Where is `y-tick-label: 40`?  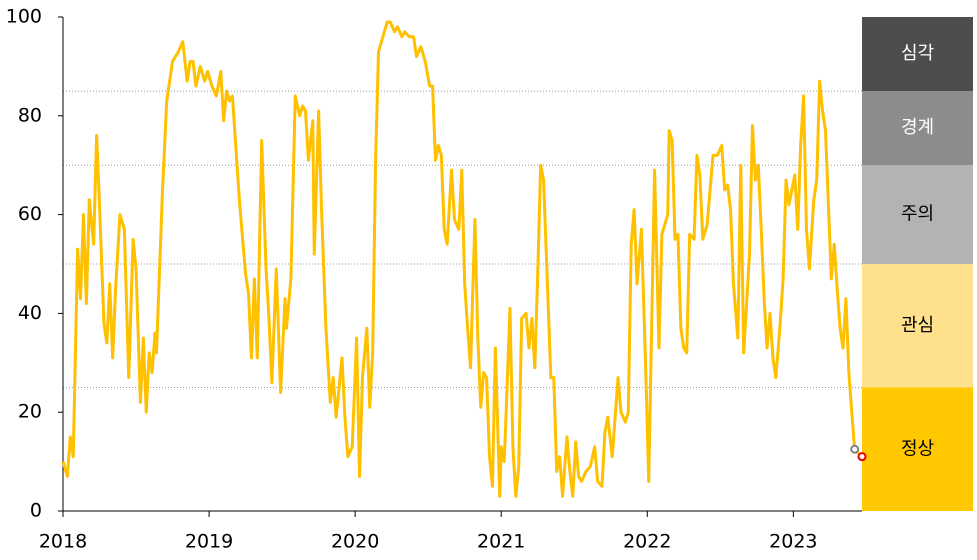
y-tick-label: 40 is located at coordinates (30, 313).